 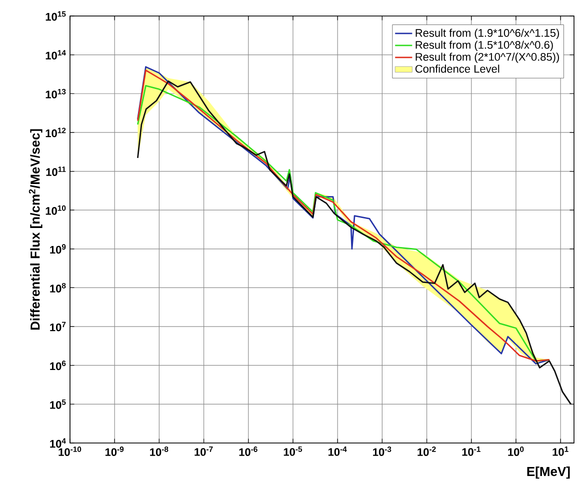 I want to click on x-tick-label: 10$^{-4}$, so click(x=337, y=451).